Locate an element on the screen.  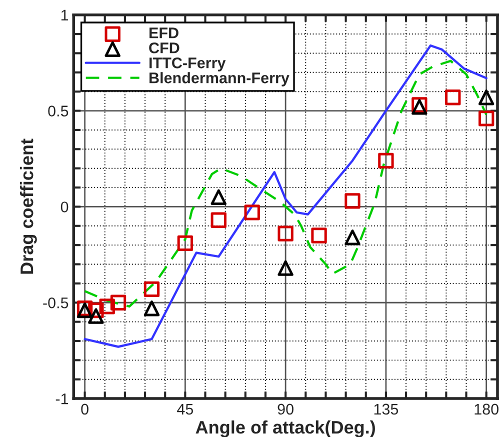
legend-label: EFD is located at coordinates (164, 33).